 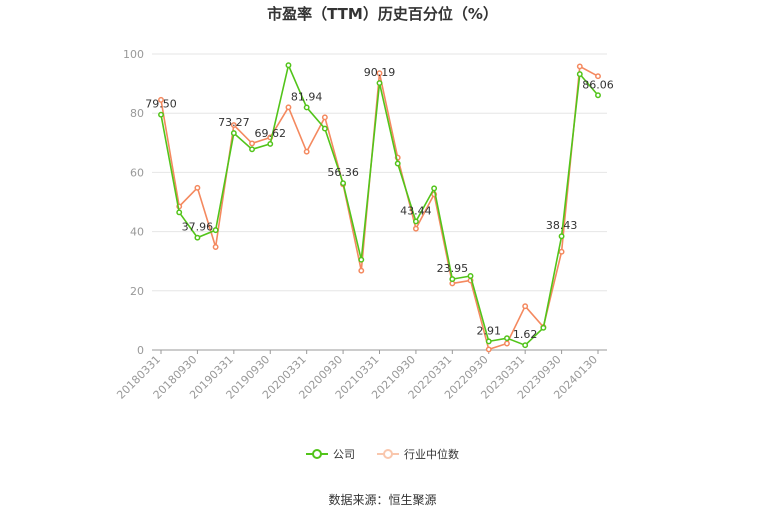 I want to click on data-label: 38.43, so click(x=562, y=225).